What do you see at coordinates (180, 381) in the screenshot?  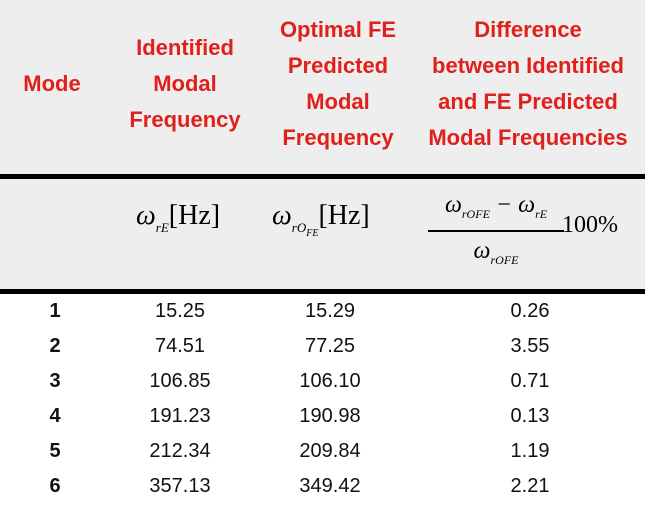 I see `identified-cell: 106.85` at bounding box center [180, 381].